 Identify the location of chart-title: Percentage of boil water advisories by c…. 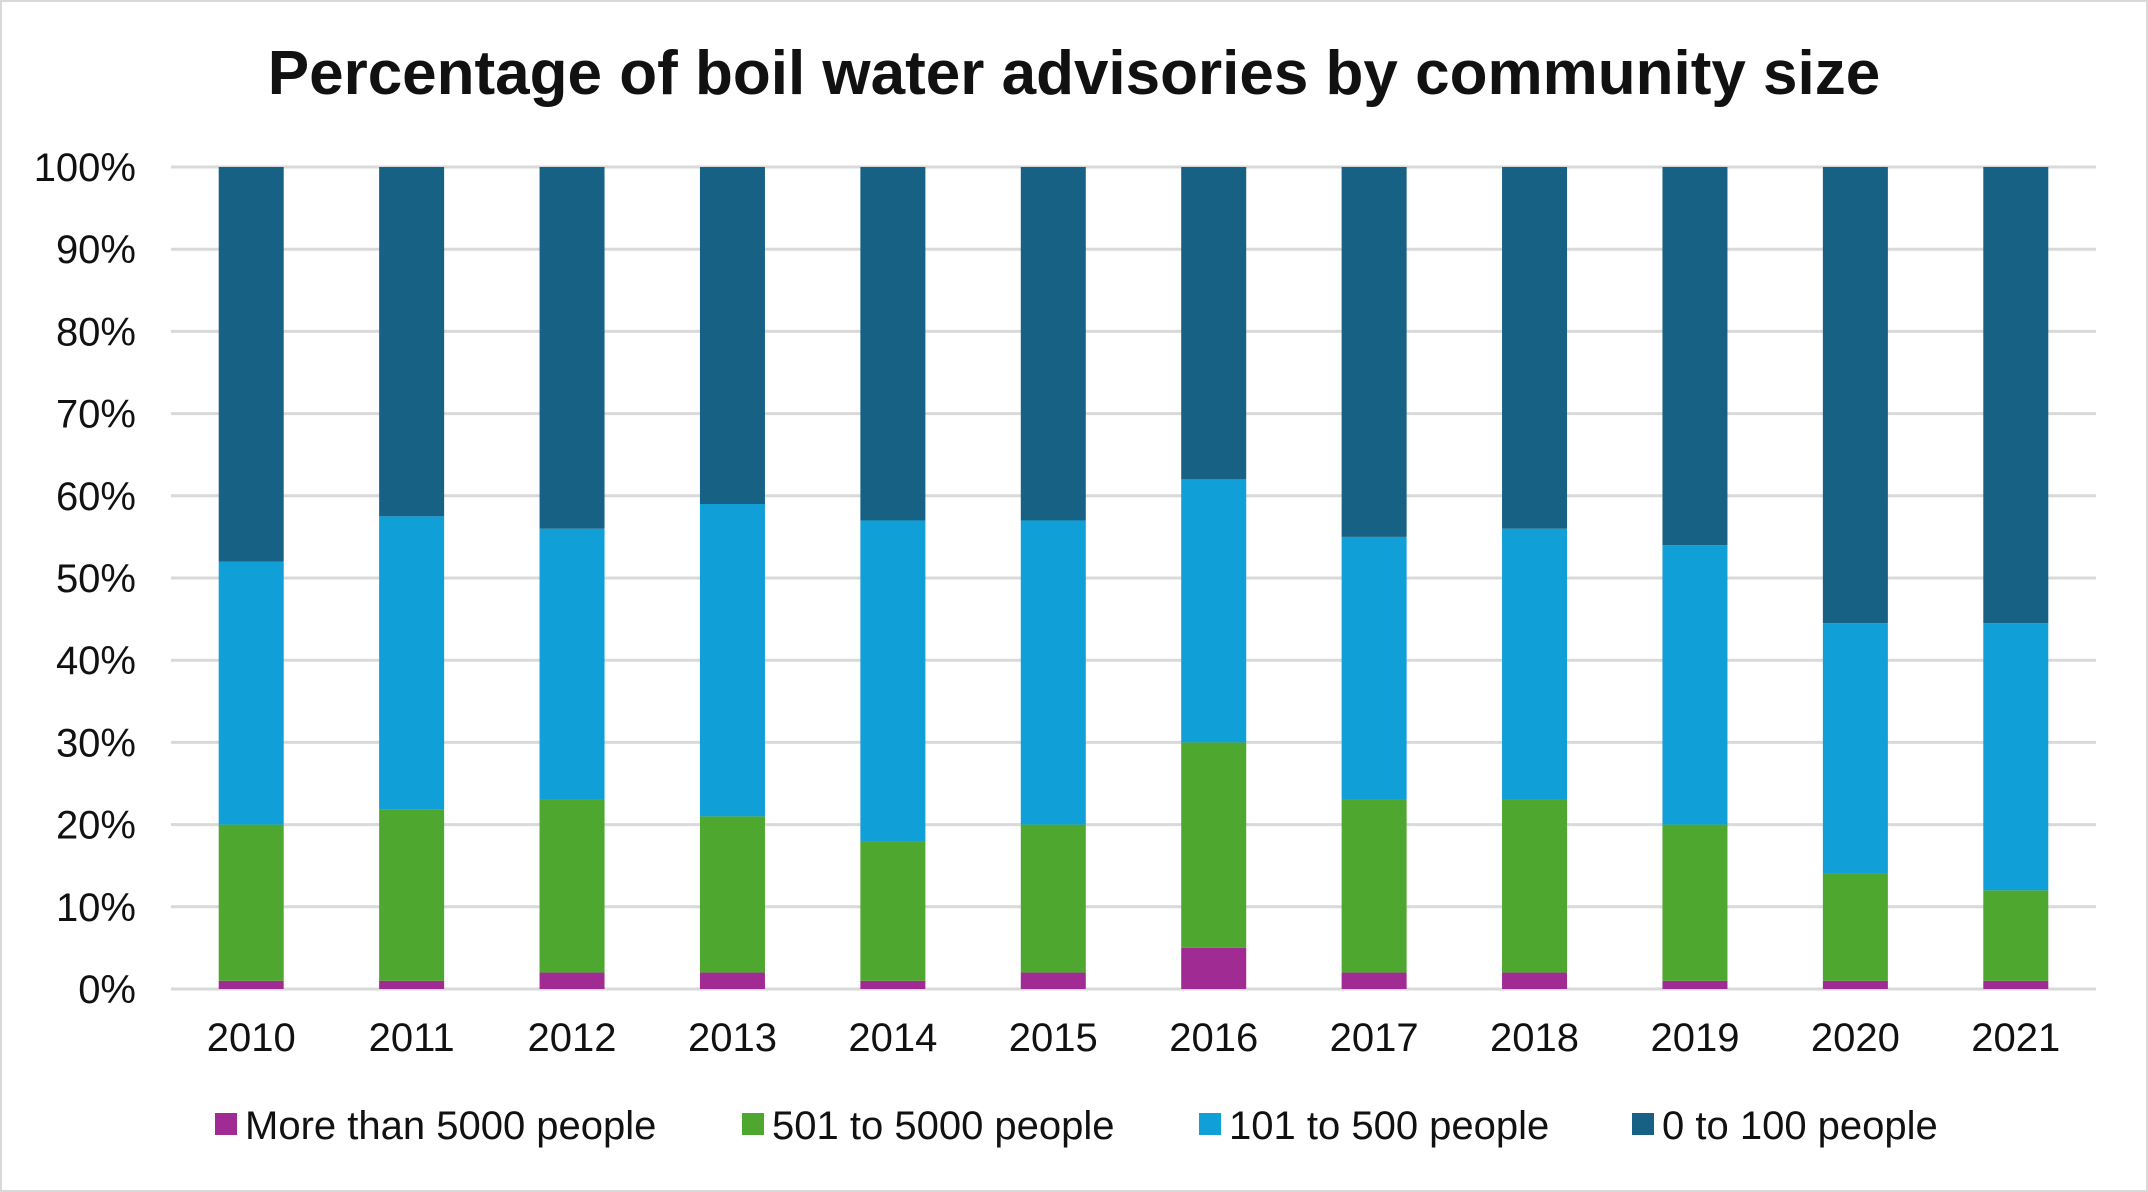
(1074, 73).